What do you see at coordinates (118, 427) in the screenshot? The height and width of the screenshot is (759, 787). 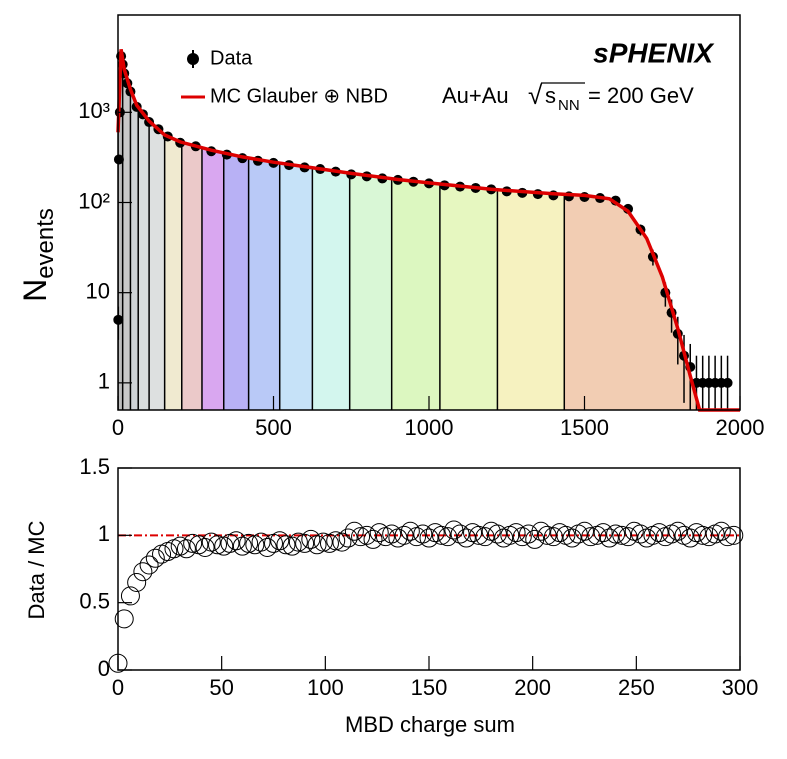 I see `x-tick-label: 0` at bounding box center [118, 427].